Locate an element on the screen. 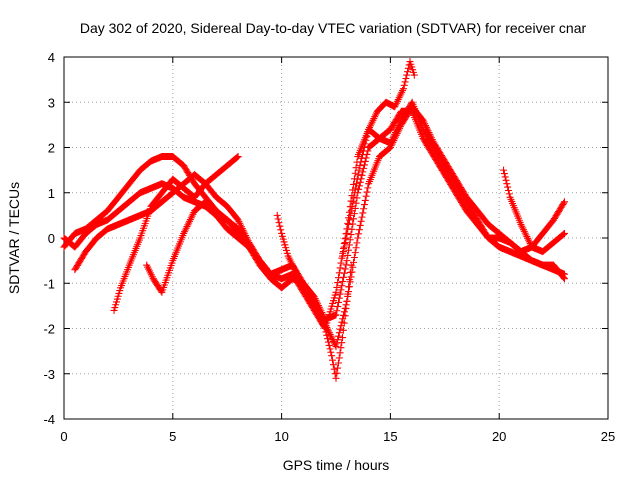  y-tick-label: 0 is located at coordinates (51, 238).